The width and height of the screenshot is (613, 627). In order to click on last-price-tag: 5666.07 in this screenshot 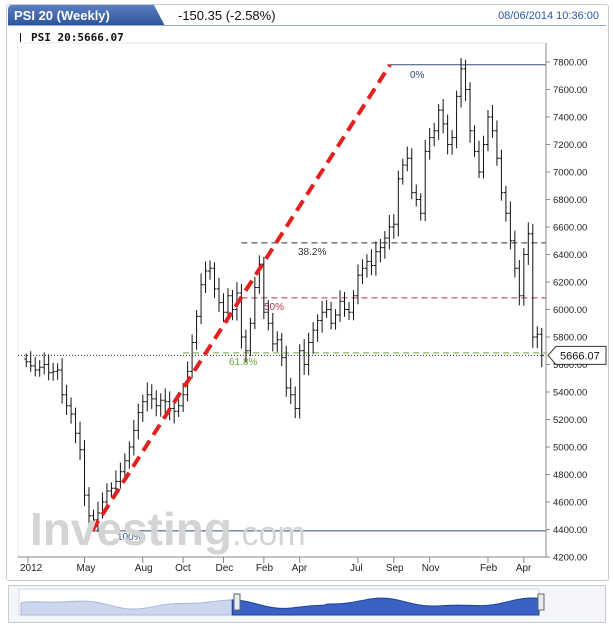, I will do `click(577, 355)`.